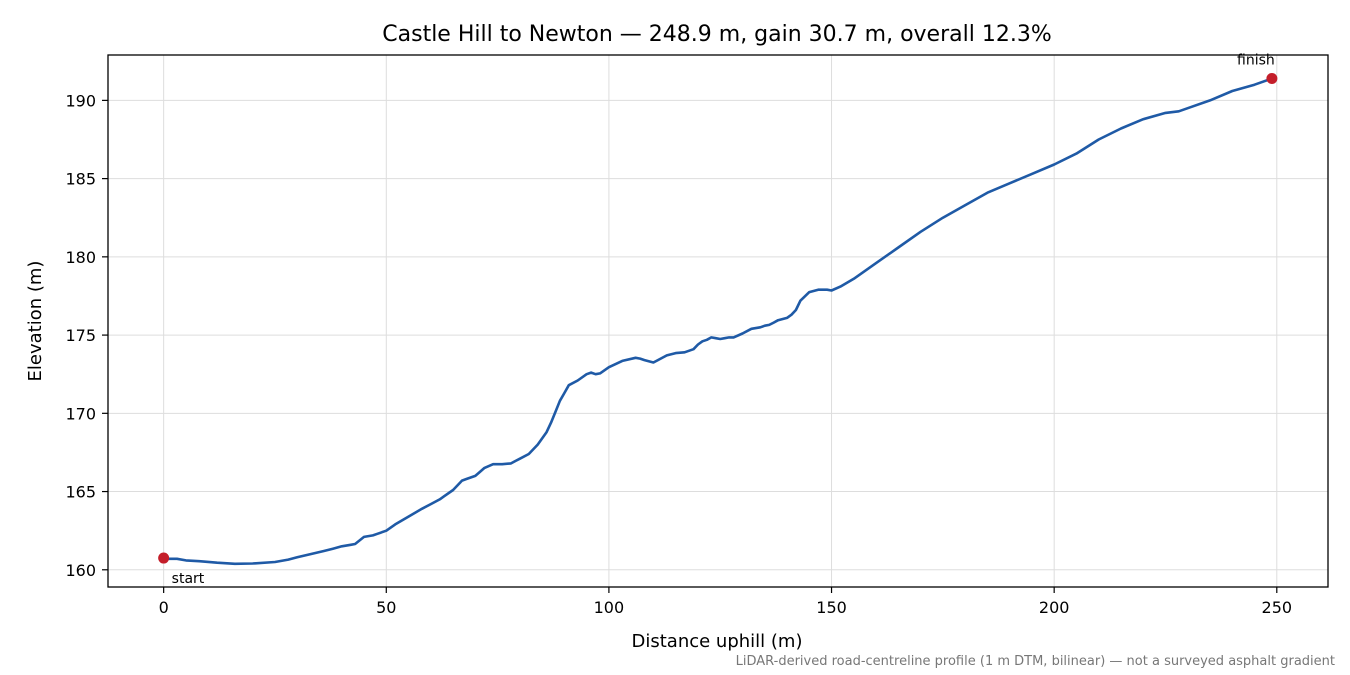 This screenshot has height=675, width=1350. What do you see at coordinates (80, 179) in the screenshot?
I see `y-tick-label: 185` at bounding box center [80, 179].